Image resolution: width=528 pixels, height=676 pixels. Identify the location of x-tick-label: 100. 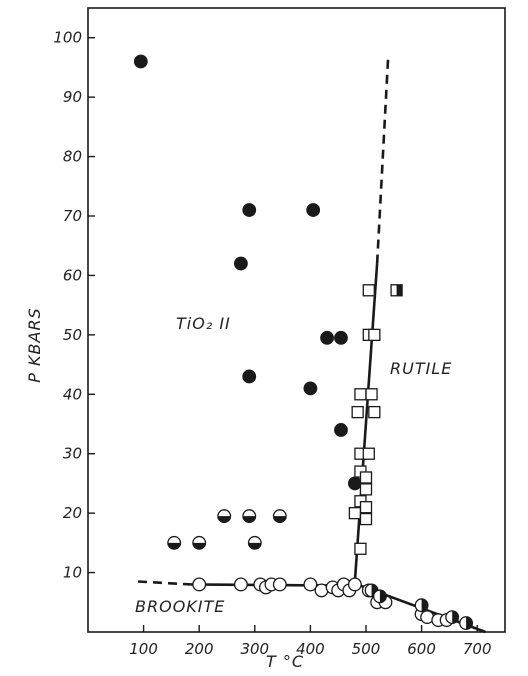
(143, 649).